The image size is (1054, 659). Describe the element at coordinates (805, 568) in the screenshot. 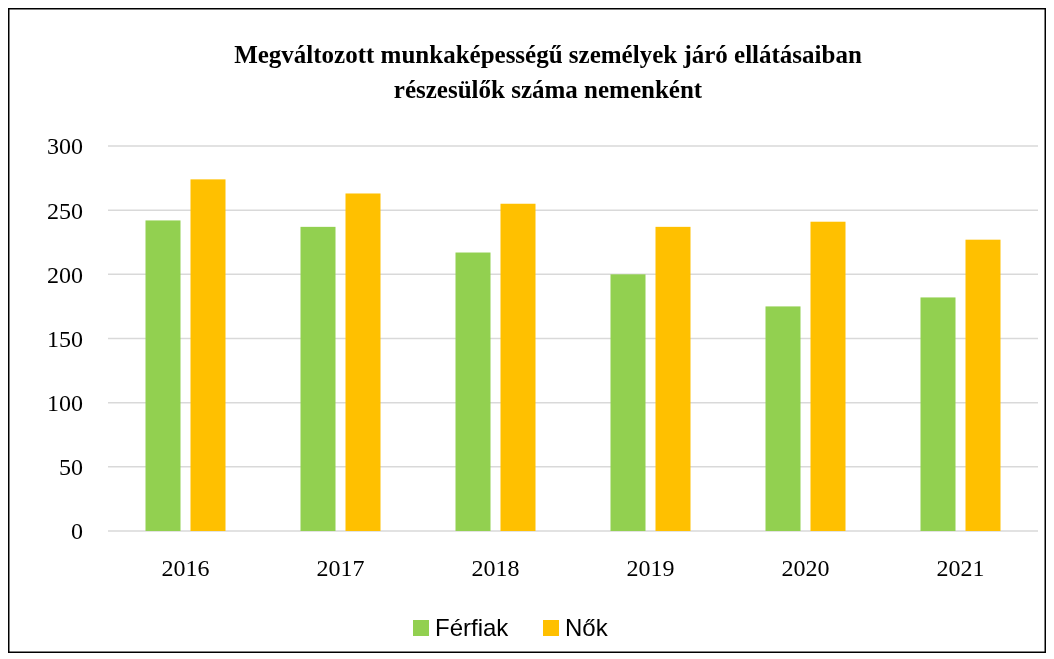

I see `x-tick-label: 2020` at that location.